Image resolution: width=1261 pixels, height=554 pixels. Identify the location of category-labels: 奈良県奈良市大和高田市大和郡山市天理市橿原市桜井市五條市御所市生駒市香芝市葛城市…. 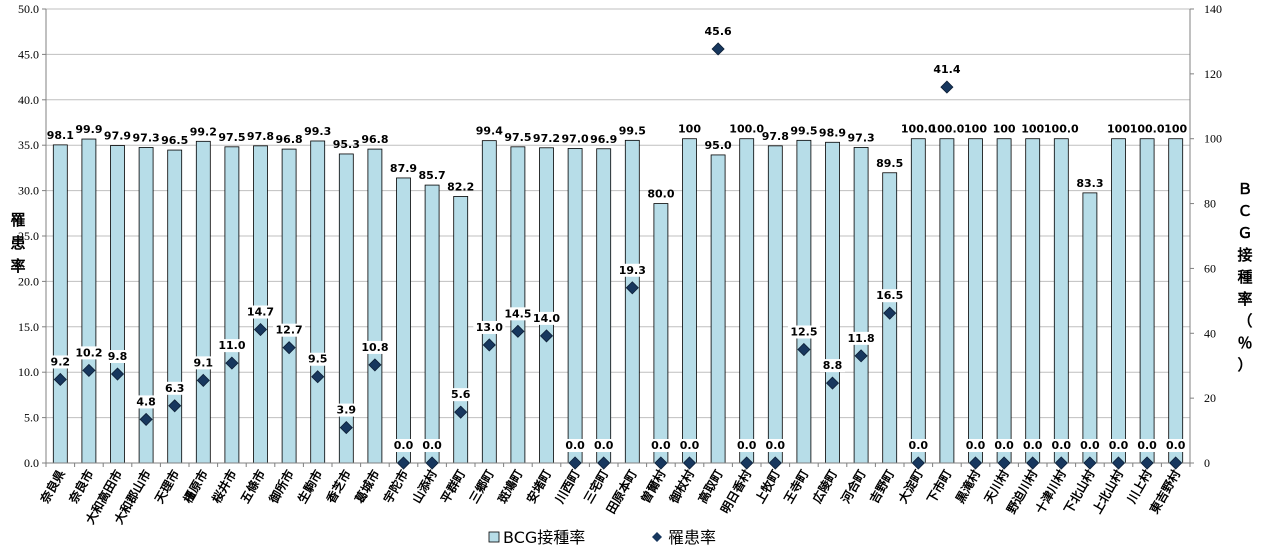
(609, 496).